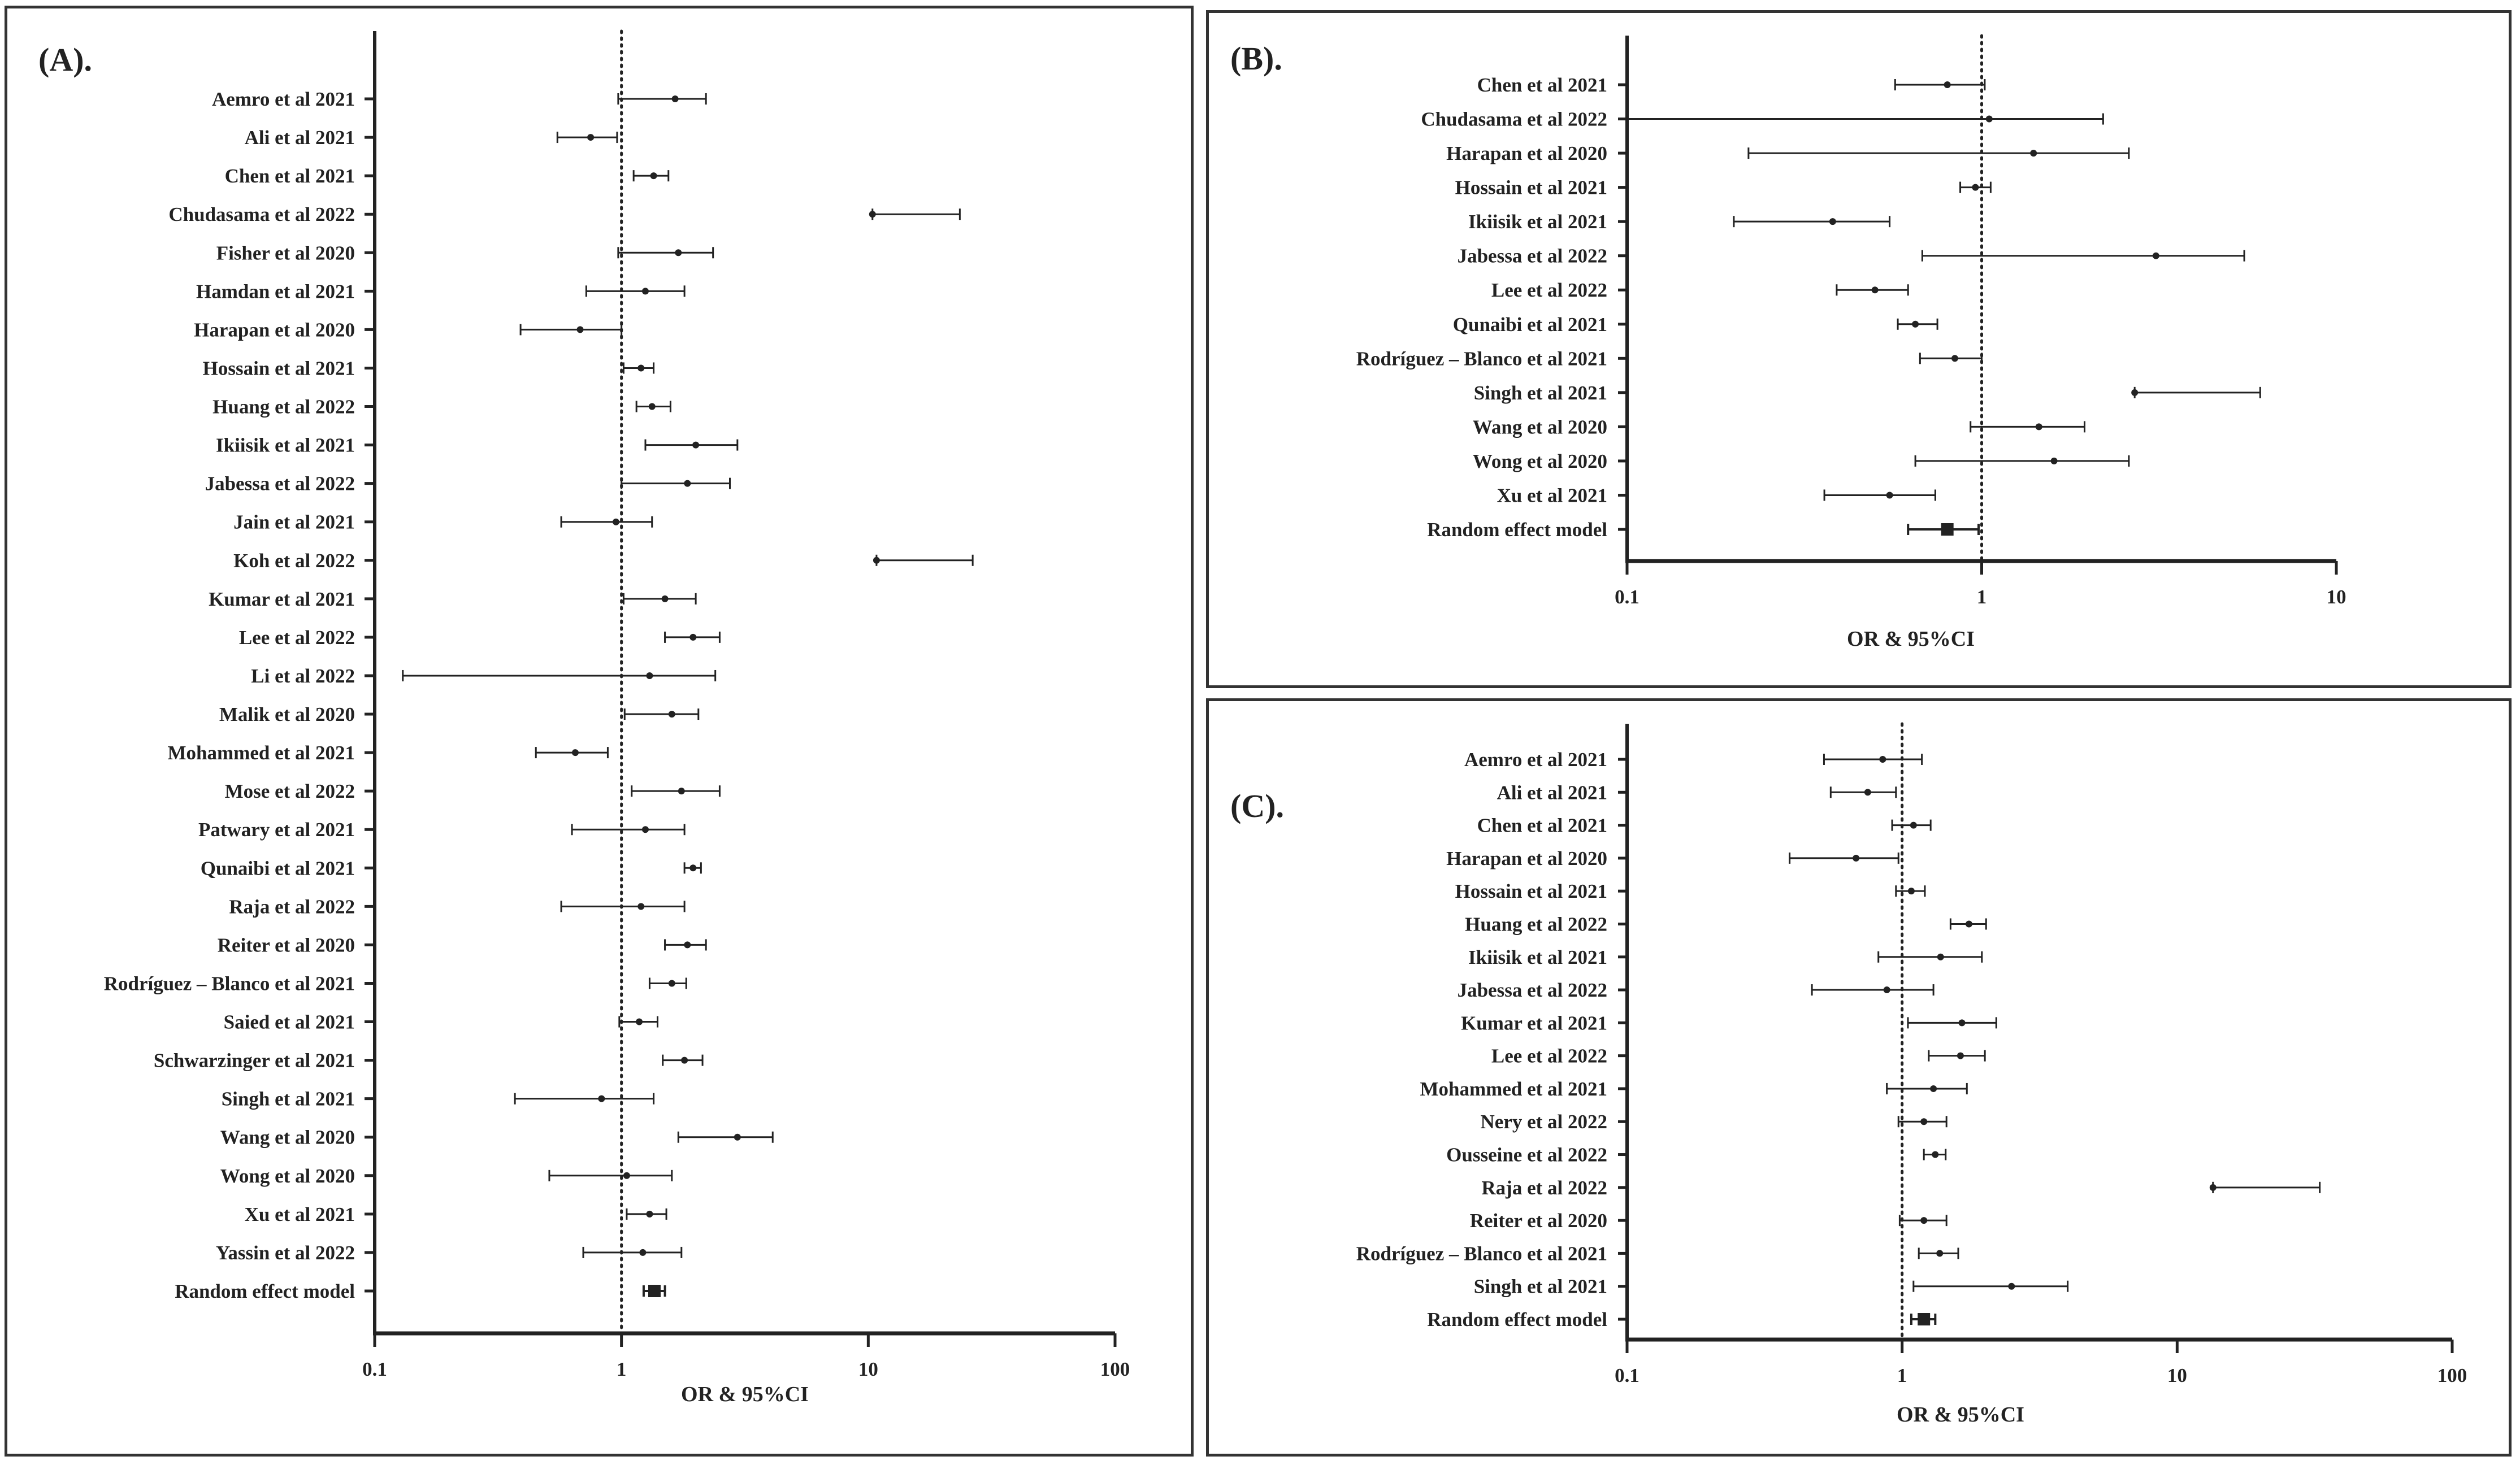  Describe the element at coordinates (290, 791) in the screenshot. I see `study-label: Mose et al 2022` at that location.